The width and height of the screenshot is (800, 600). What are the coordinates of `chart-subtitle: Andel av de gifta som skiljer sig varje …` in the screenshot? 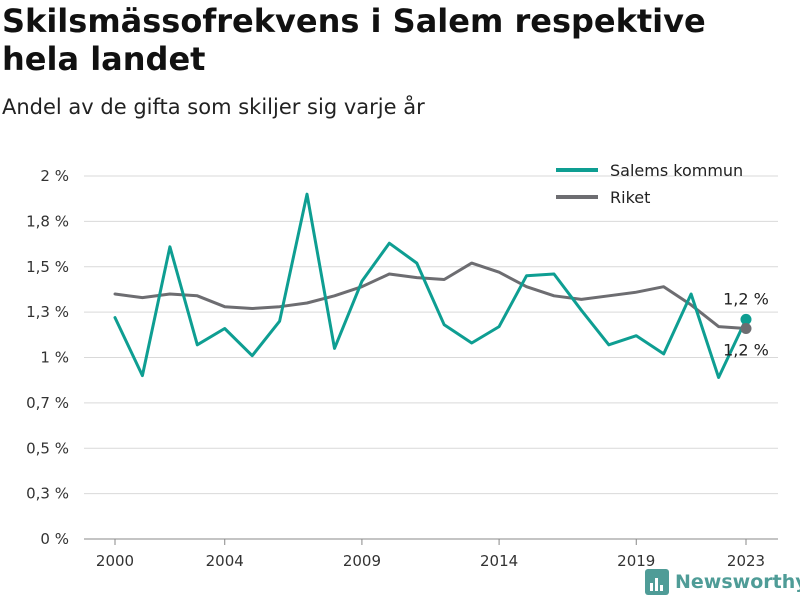 It's located at (213, 107).